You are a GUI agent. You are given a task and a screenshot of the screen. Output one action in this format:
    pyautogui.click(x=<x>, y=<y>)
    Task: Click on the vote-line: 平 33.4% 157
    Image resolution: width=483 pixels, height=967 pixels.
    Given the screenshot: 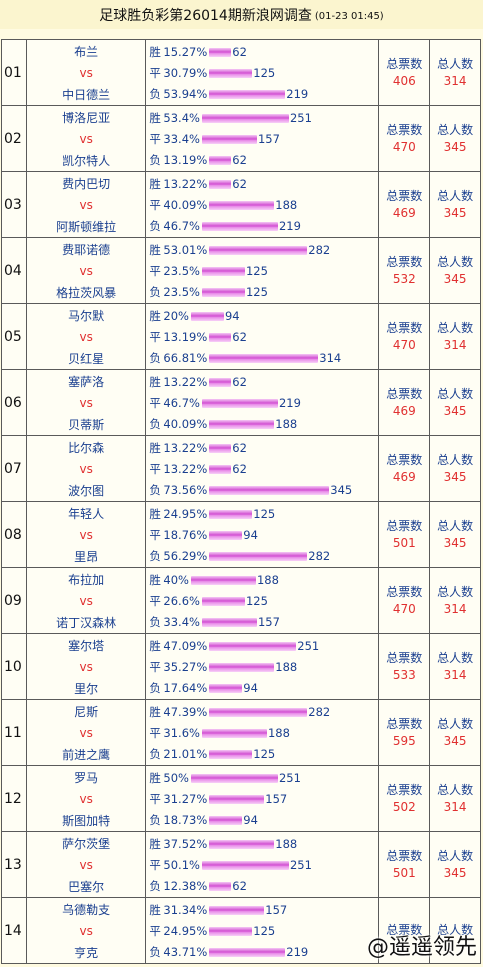 What is the action you would take?
    pyautogui.click(x=263, y=139)
    